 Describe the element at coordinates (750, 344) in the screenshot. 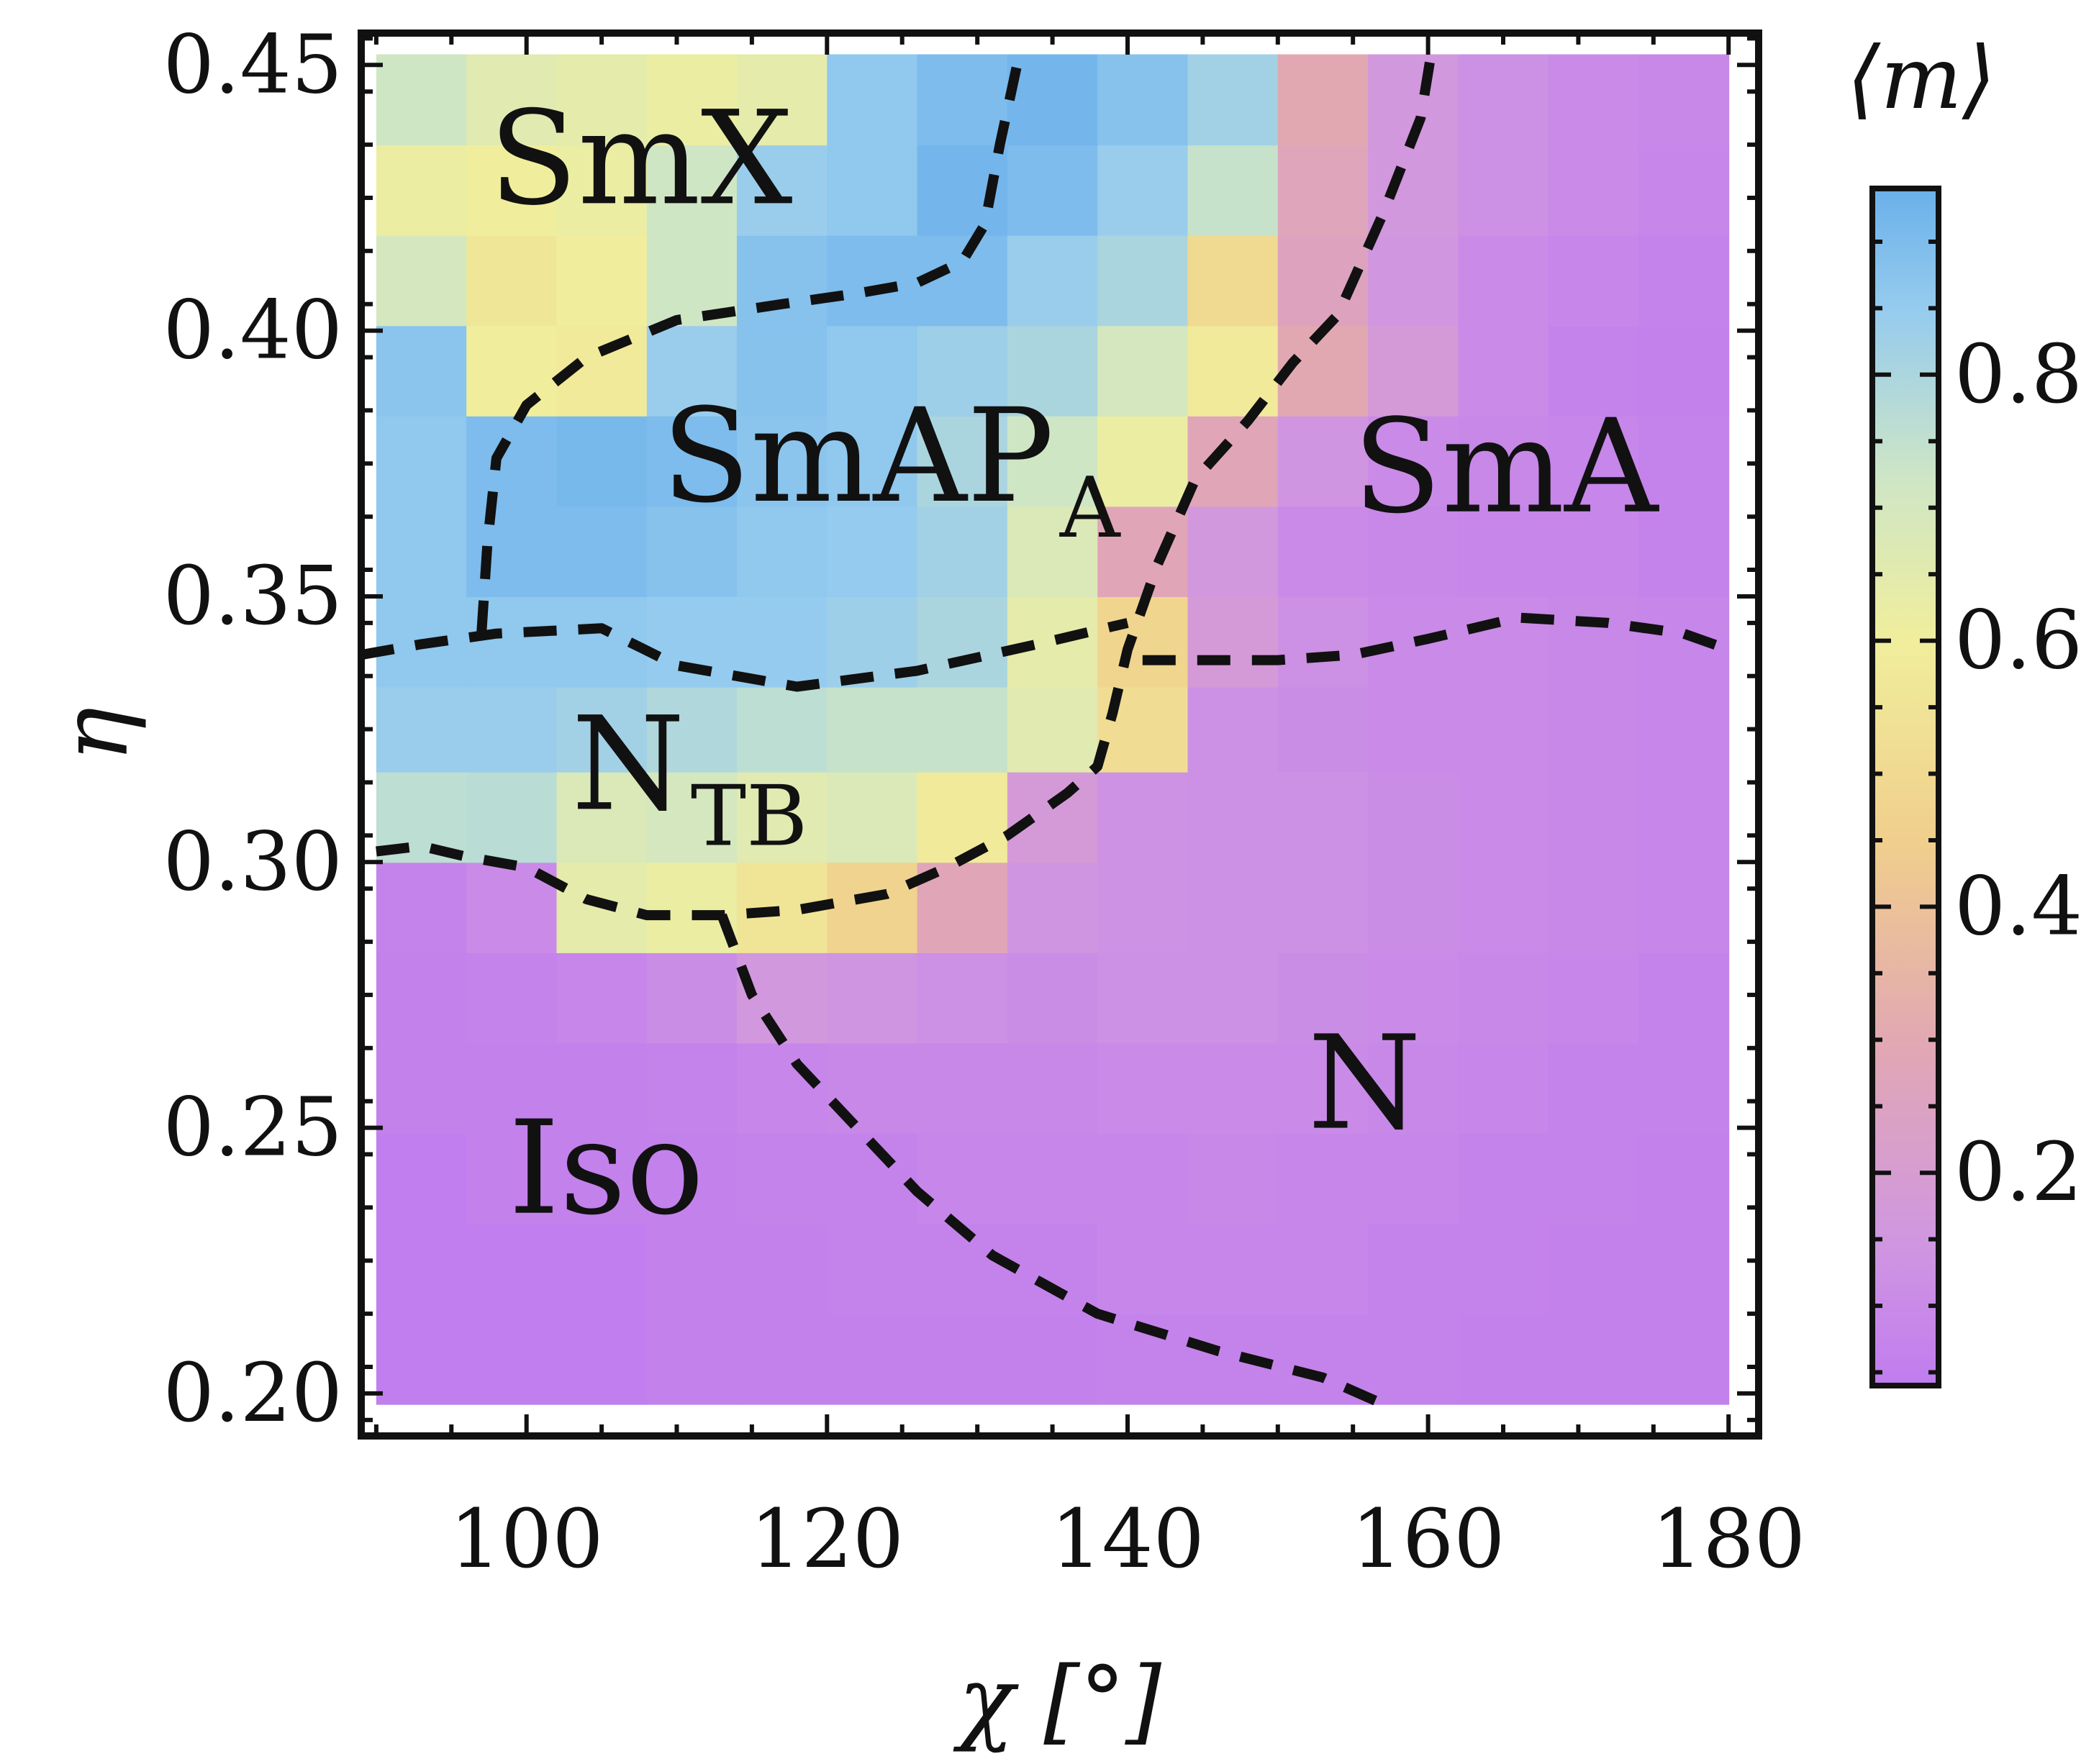

I see `phase-boundary-line` at that location.